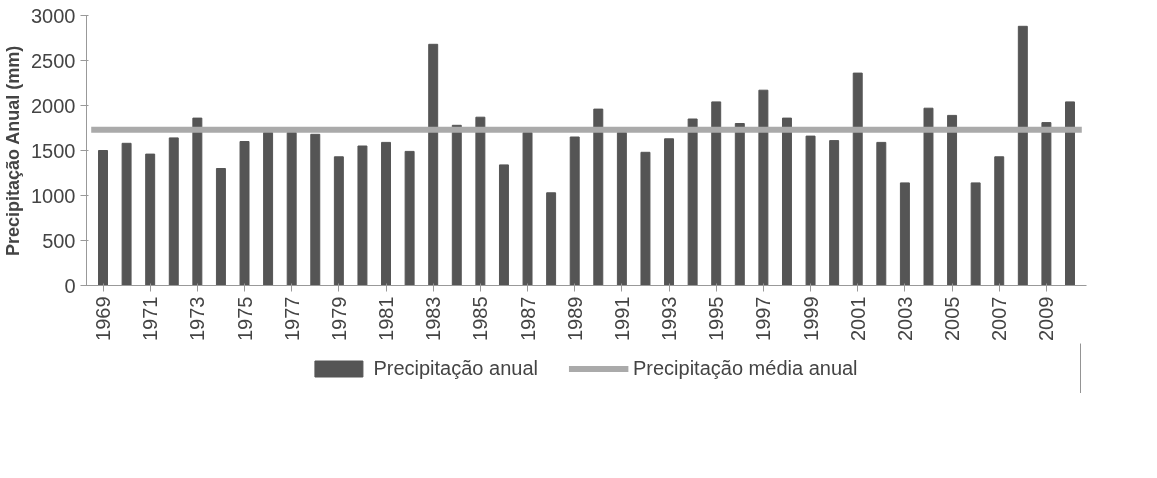  What do you see at coordinates (53, 60) in the screenshot?
I see `y-tick-label: 2500` at bounding box center [53, 60].